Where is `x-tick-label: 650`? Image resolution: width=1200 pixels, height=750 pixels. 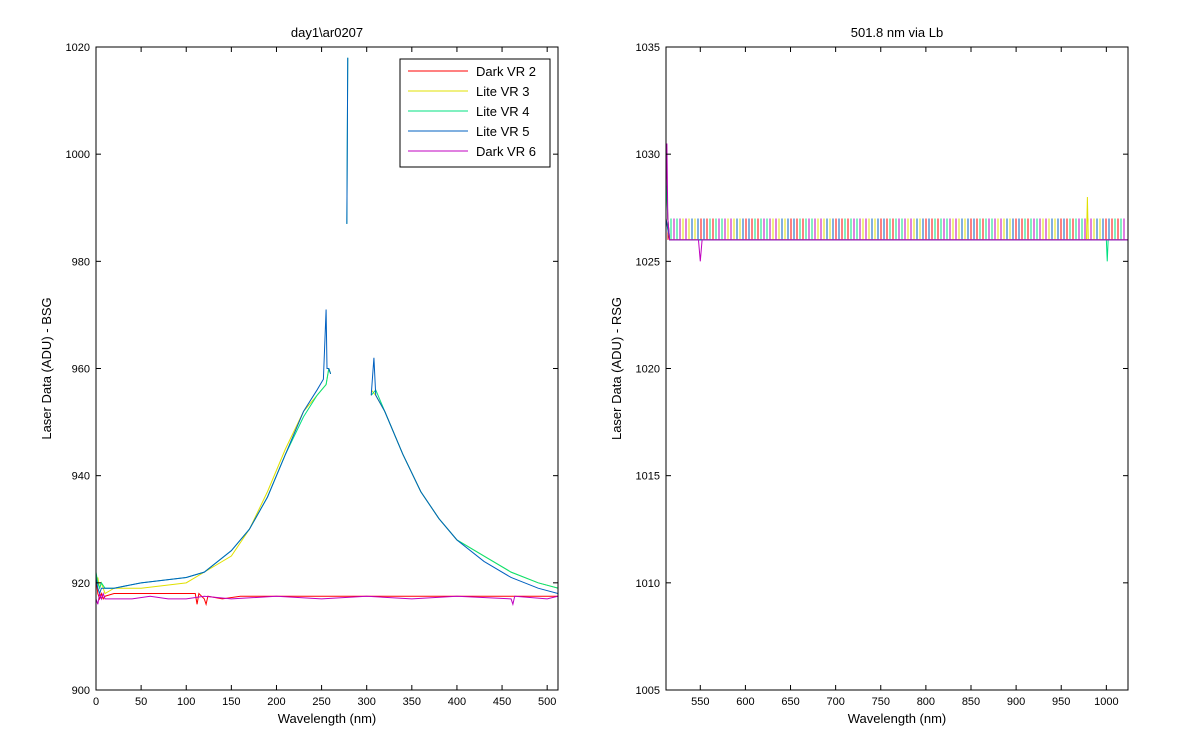 x-tick-label: 650 is located at coordinates (790, 702).